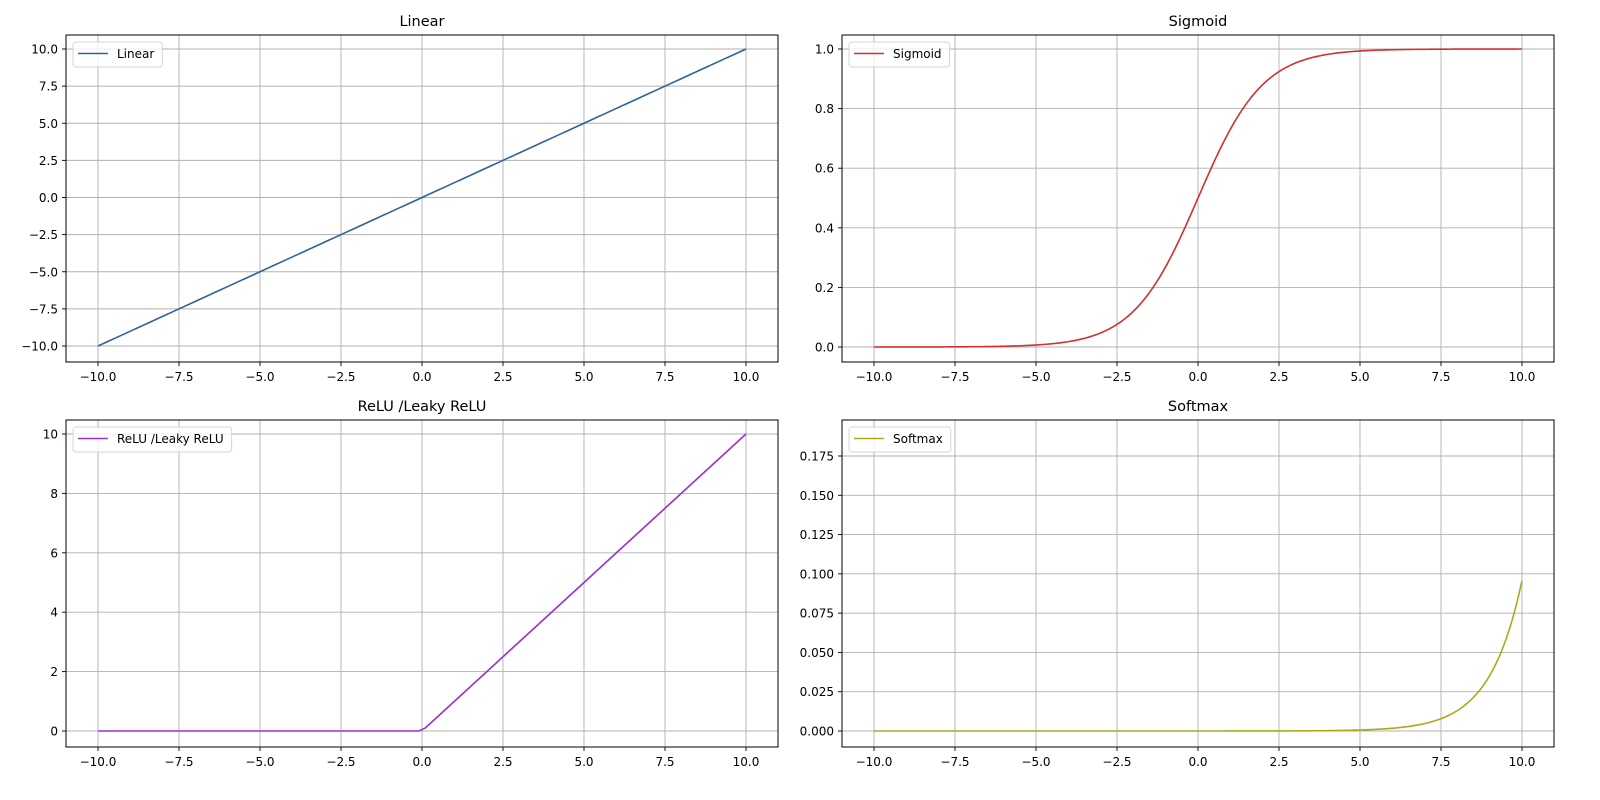  Describe the element at coordinates (817, 653) in the screenshot. I see `y-tick-label: 0.050` at that location.